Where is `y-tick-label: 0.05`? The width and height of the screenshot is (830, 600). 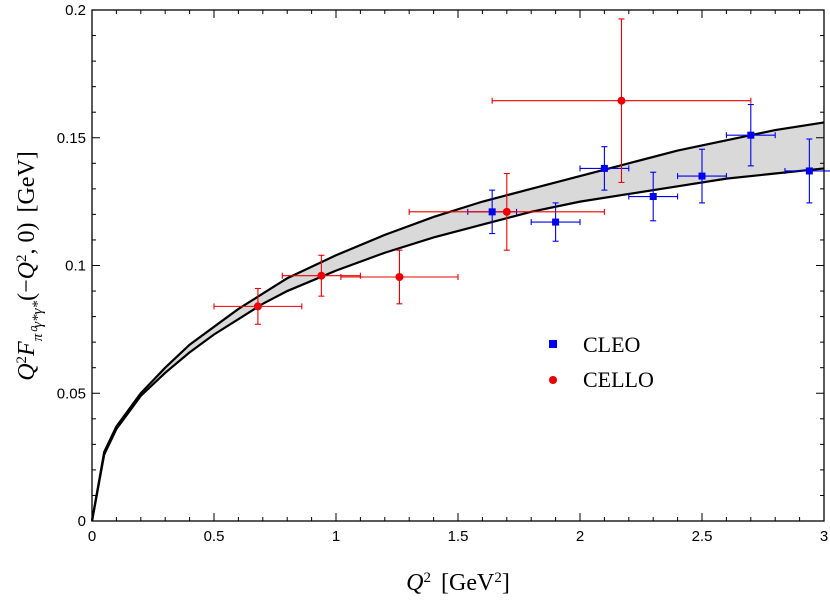 y-tick-label: 0.05 is located at coordinates (71, 393).